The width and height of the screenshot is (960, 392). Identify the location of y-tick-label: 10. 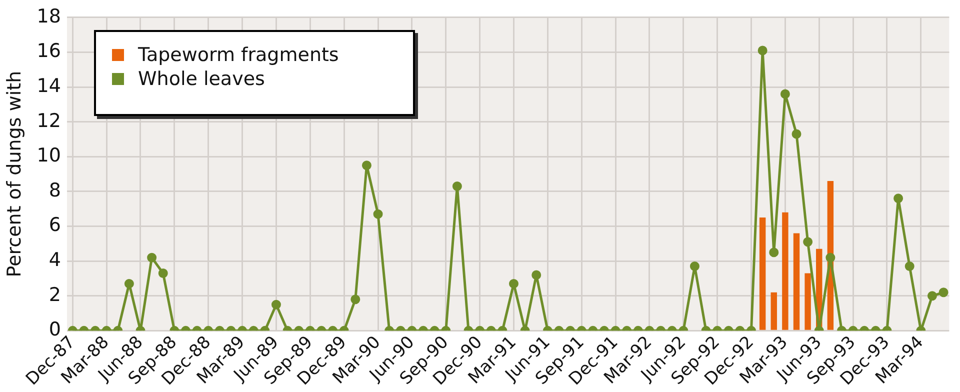
(48, 155).